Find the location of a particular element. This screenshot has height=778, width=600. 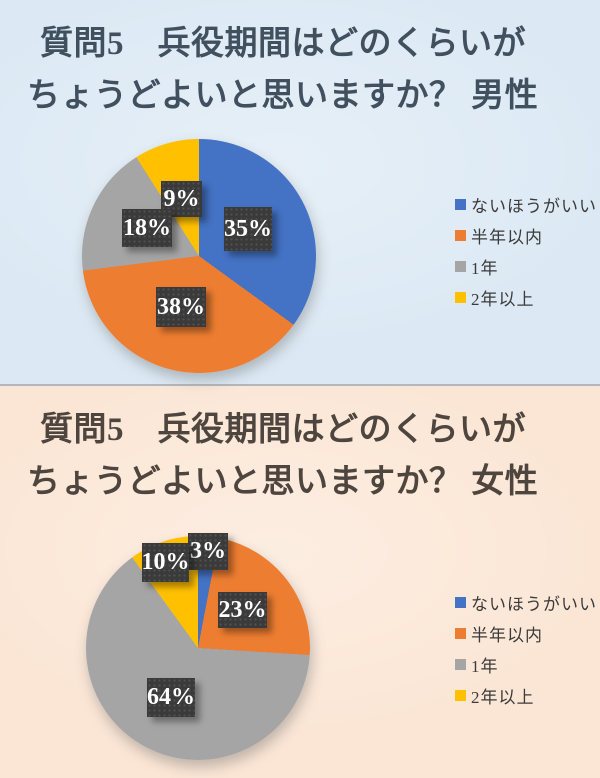

data-label-none: 3% is located at coordinates (208, 551).